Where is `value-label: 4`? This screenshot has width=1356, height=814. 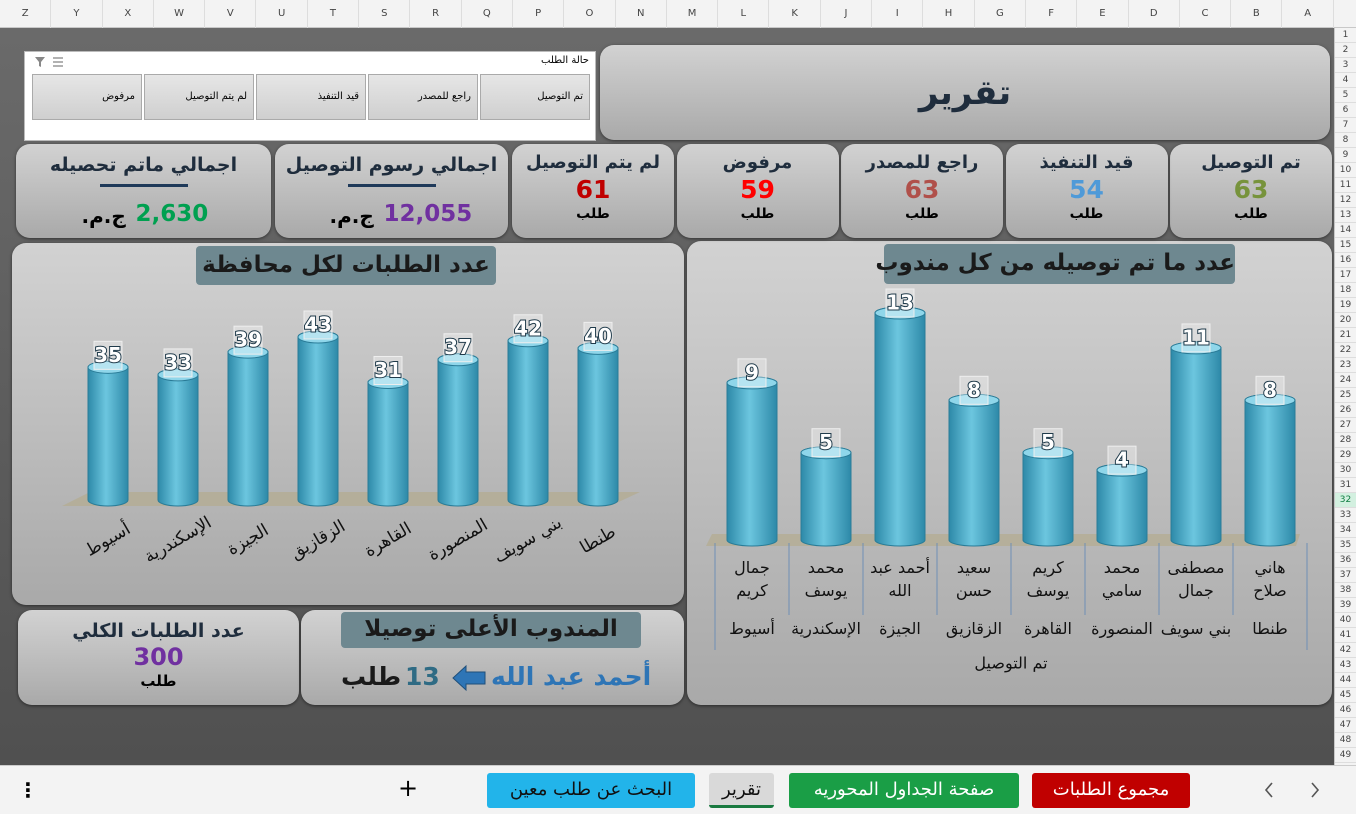
value-label: 4 is located at coordinates (1122, 460).